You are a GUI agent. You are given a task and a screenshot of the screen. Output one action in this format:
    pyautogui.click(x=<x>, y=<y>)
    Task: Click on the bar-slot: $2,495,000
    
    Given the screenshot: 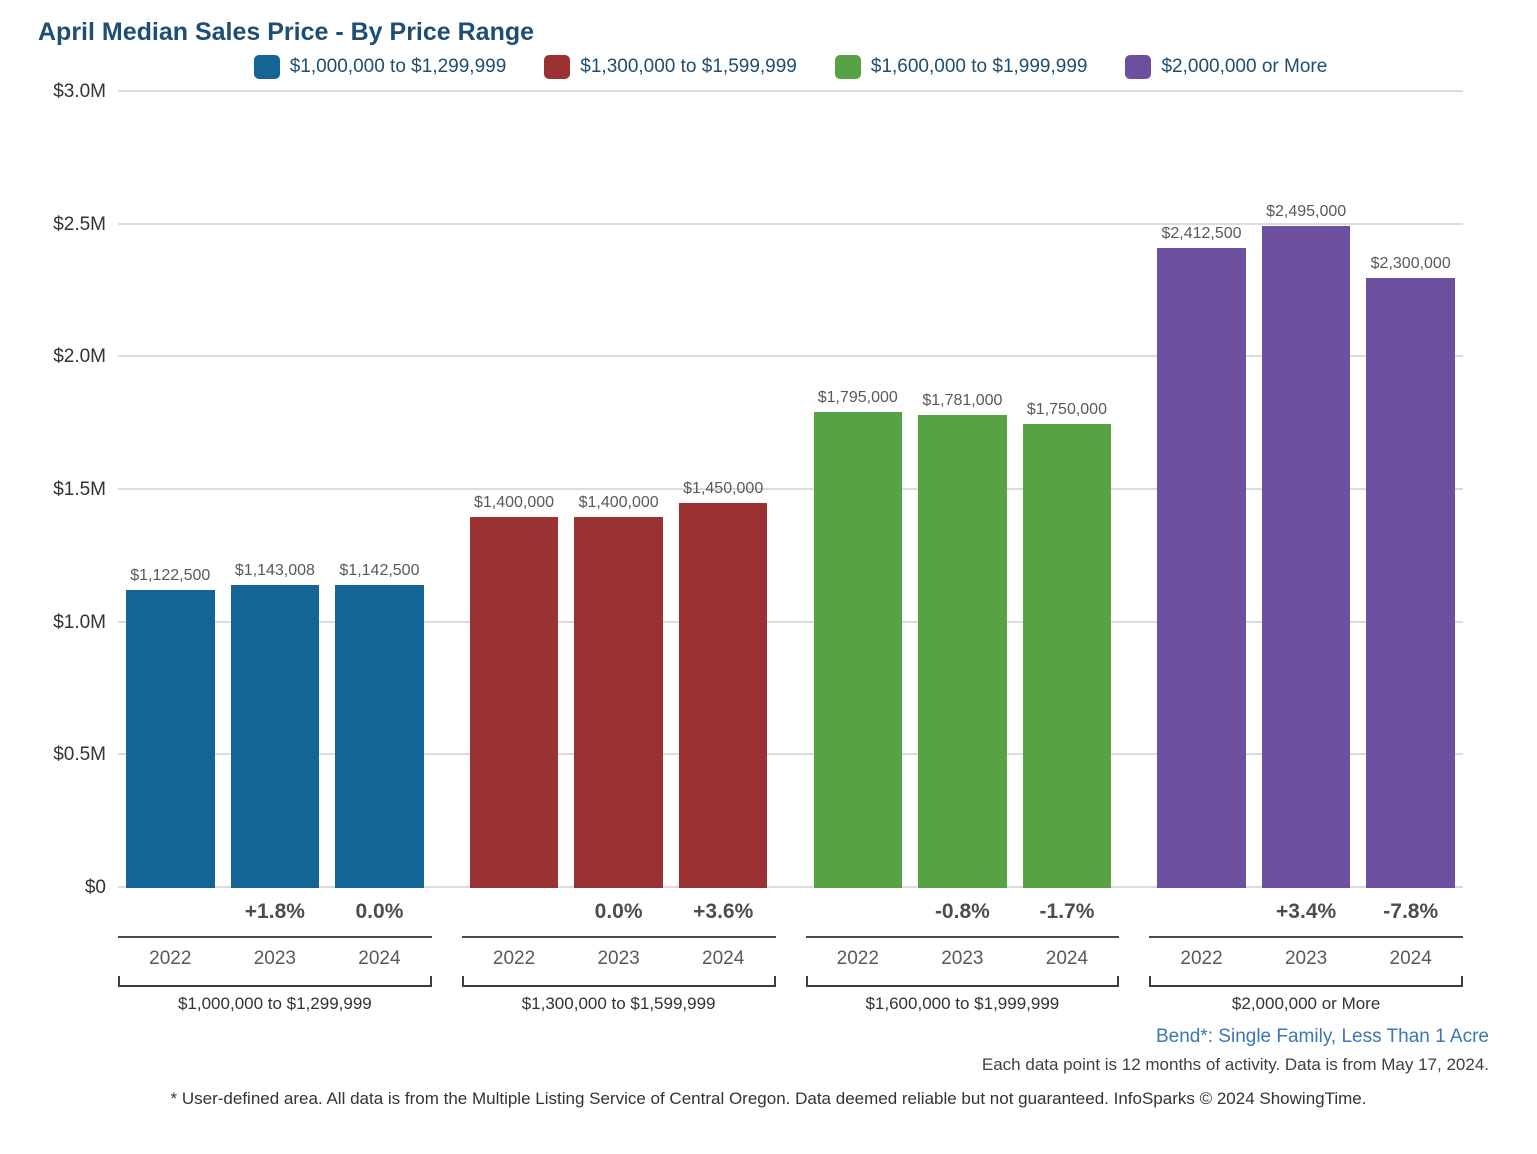 What is the action you would take?
    pyautogui.click(x=1306, y=490)
    